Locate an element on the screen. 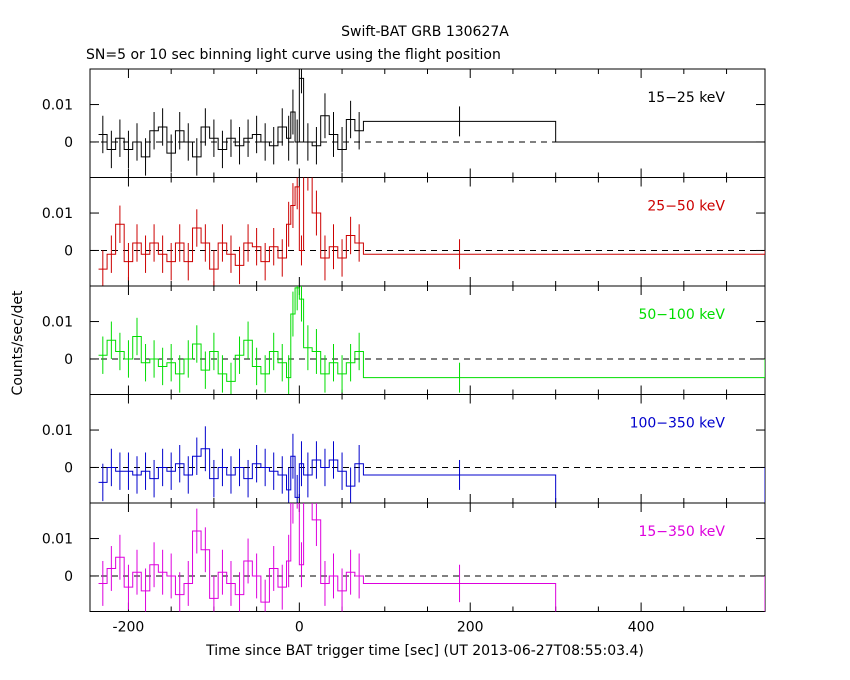  panel-1: 0.01 0 25−50 keV is located at coordinates (404, 232).